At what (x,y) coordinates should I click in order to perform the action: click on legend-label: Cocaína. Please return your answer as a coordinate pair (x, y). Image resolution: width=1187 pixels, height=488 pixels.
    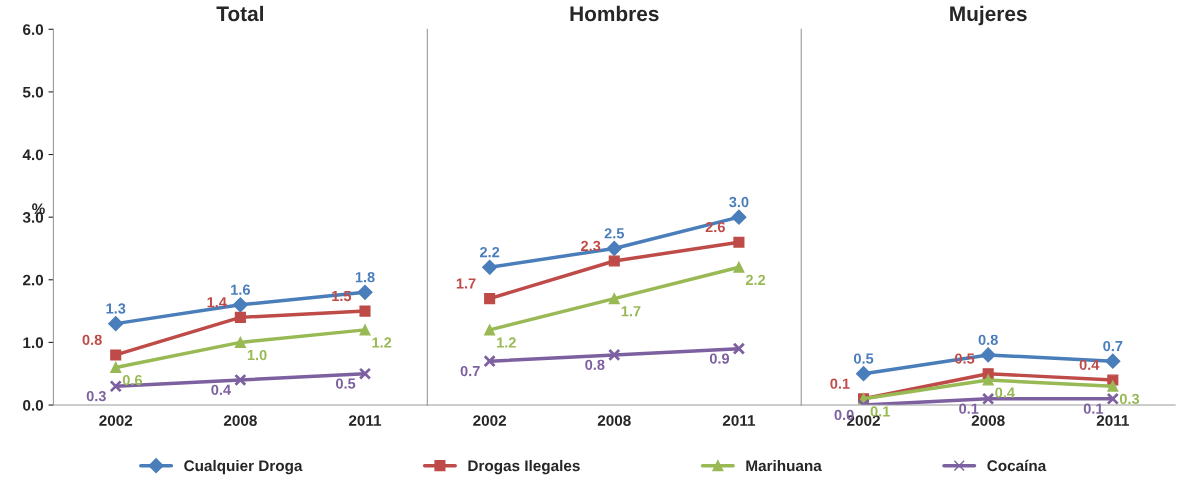
    Looking at the image, I should click on (1017, 465).